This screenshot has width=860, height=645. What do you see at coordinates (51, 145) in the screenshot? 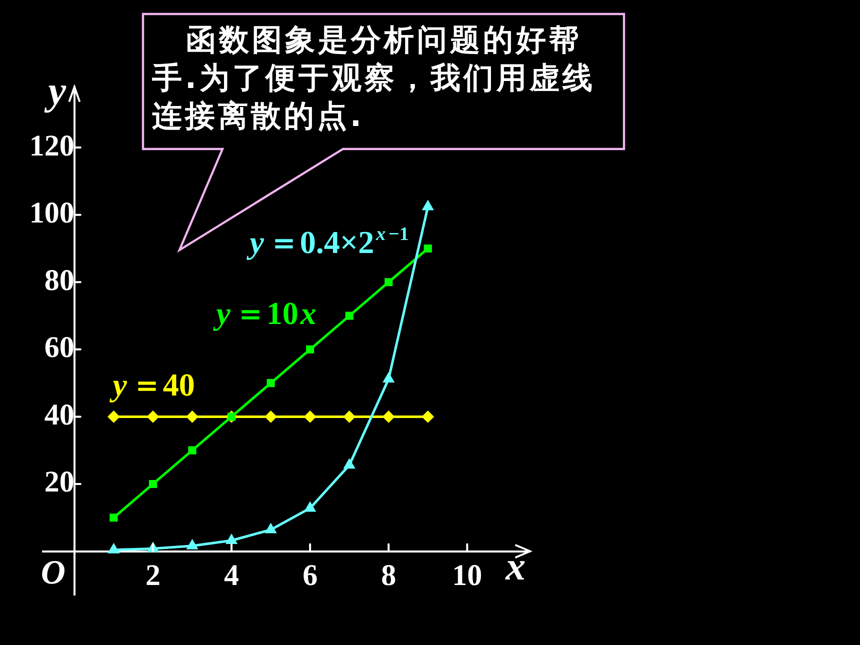
I see `y-tick-label: 120` at bounding box center [51, 145].